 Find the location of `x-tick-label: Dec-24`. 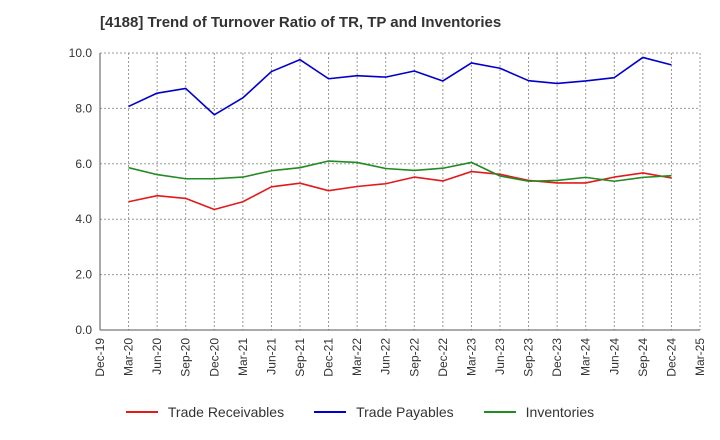

x-tick-label: Dec-24 is located at coordinates (671, 357).